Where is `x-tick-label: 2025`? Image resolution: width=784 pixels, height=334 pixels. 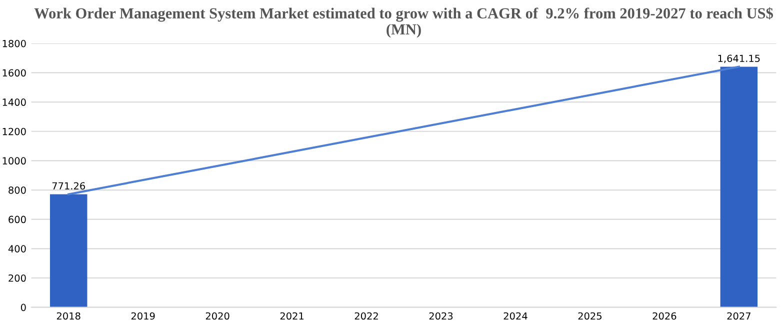 x-tick-label: 2025 is located at coordinates (590, 316).